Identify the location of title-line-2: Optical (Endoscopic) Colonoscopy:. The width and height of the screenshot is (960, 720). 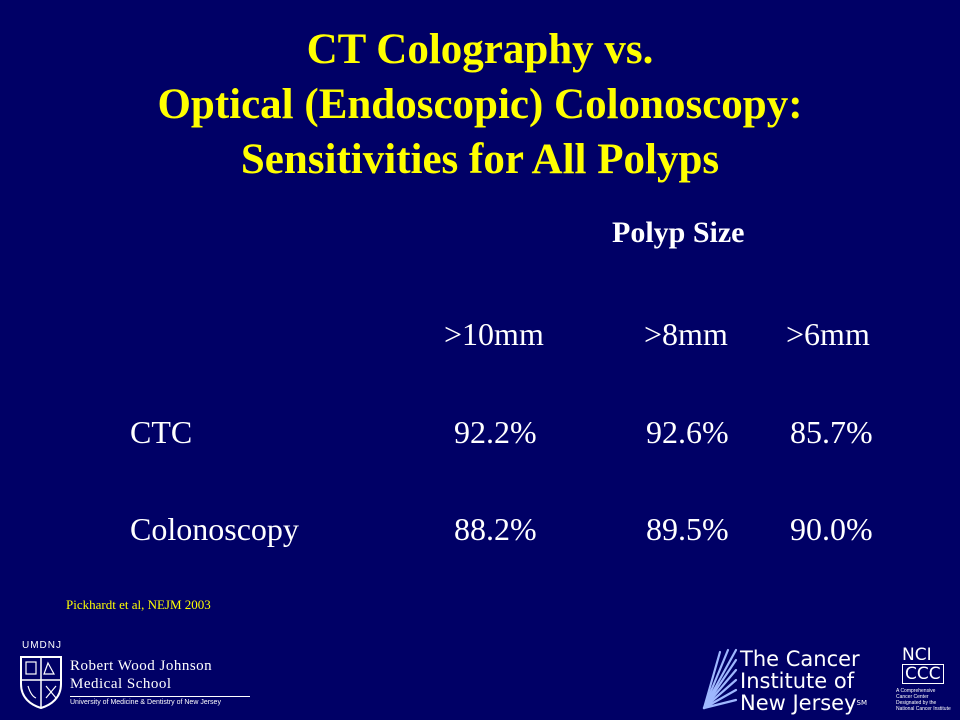
(480, 104).